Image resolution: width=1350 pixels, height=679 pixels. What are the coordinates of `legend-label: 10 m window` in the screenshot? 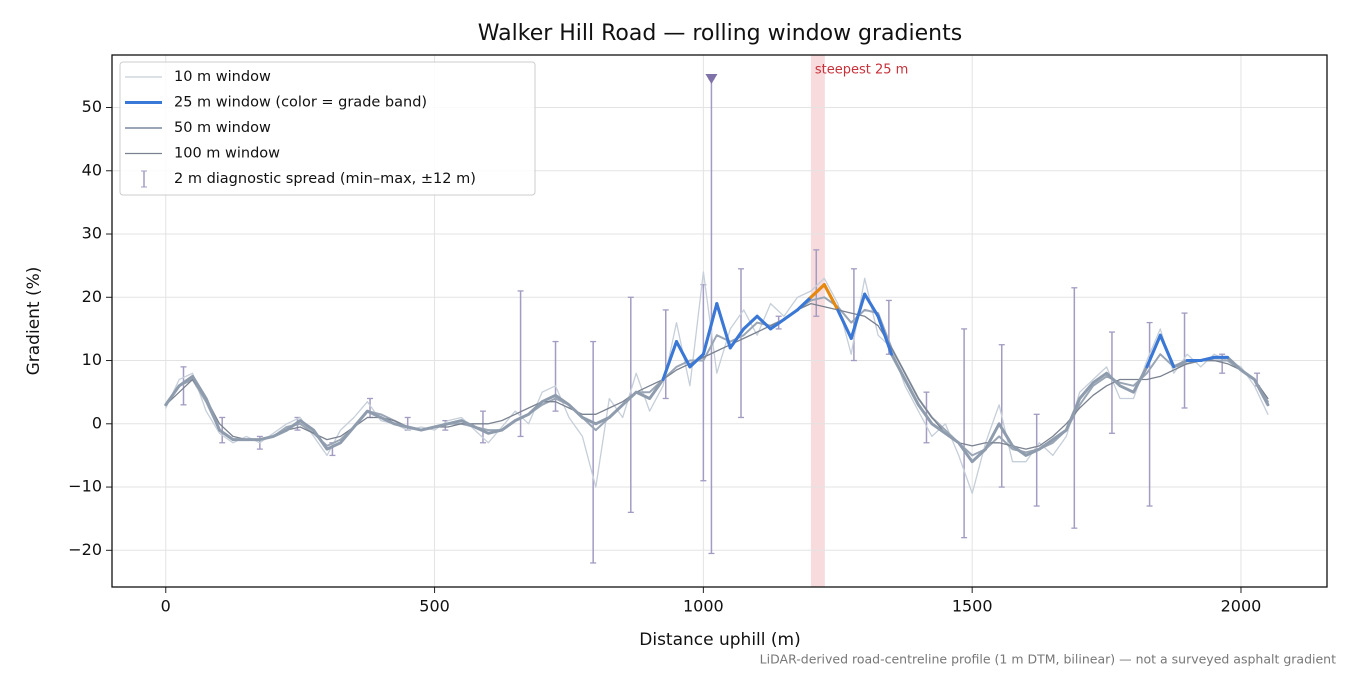 It's located at (222, 77).